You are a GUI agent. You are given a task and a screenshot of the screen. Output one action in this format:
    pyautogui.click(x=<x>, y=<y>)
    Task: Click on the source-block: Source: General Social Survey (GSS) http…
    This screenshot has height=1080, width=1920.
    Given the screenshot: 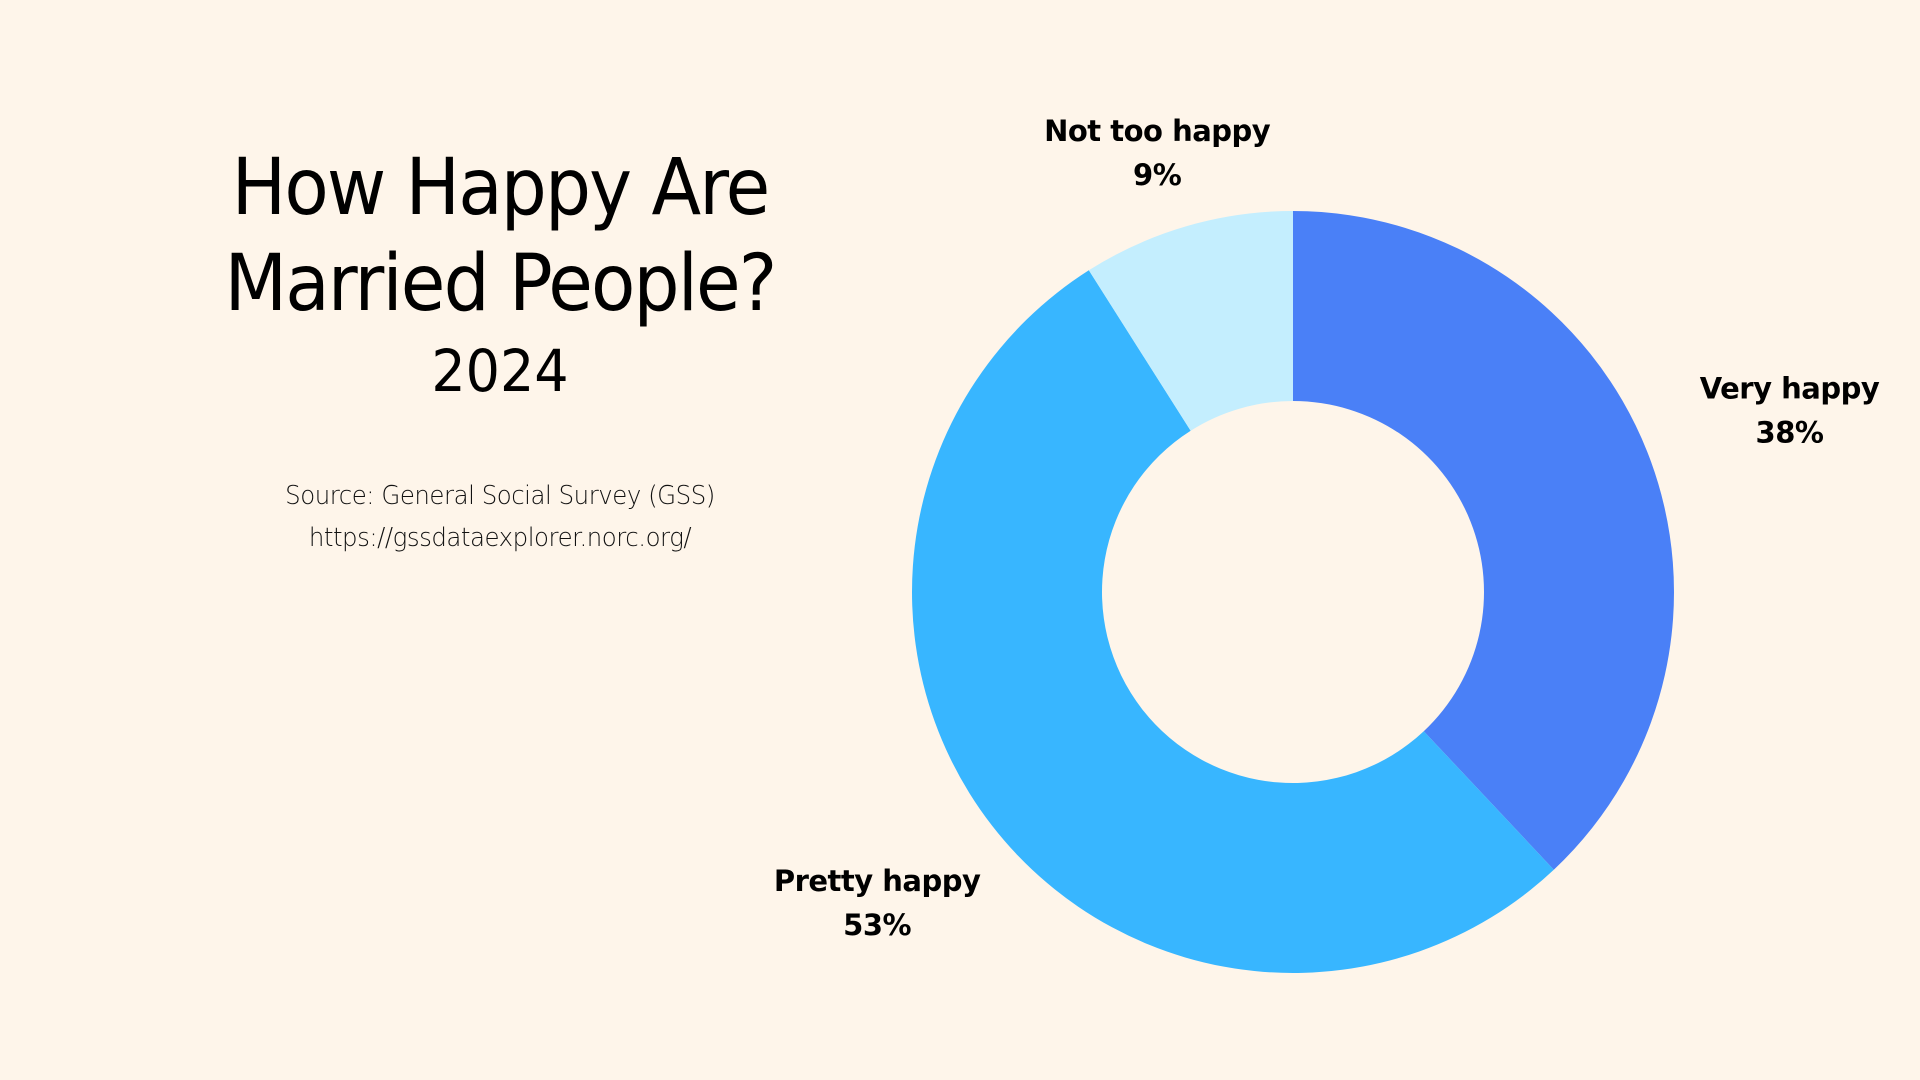 What is the action you would take?
    pyautogui.click(x=500, y=517)
    